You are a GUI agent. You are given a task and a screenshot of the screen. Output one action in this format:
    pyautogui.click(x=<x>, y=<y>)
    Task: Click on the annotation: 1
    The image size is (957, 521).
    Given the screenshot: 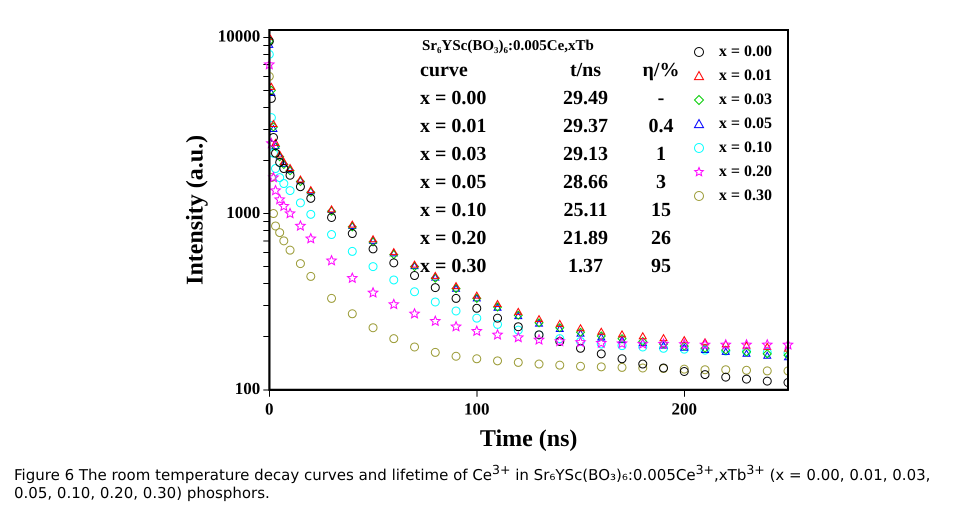 What is the action you would take?
    pyautogui.click(x=661, y=154)
    